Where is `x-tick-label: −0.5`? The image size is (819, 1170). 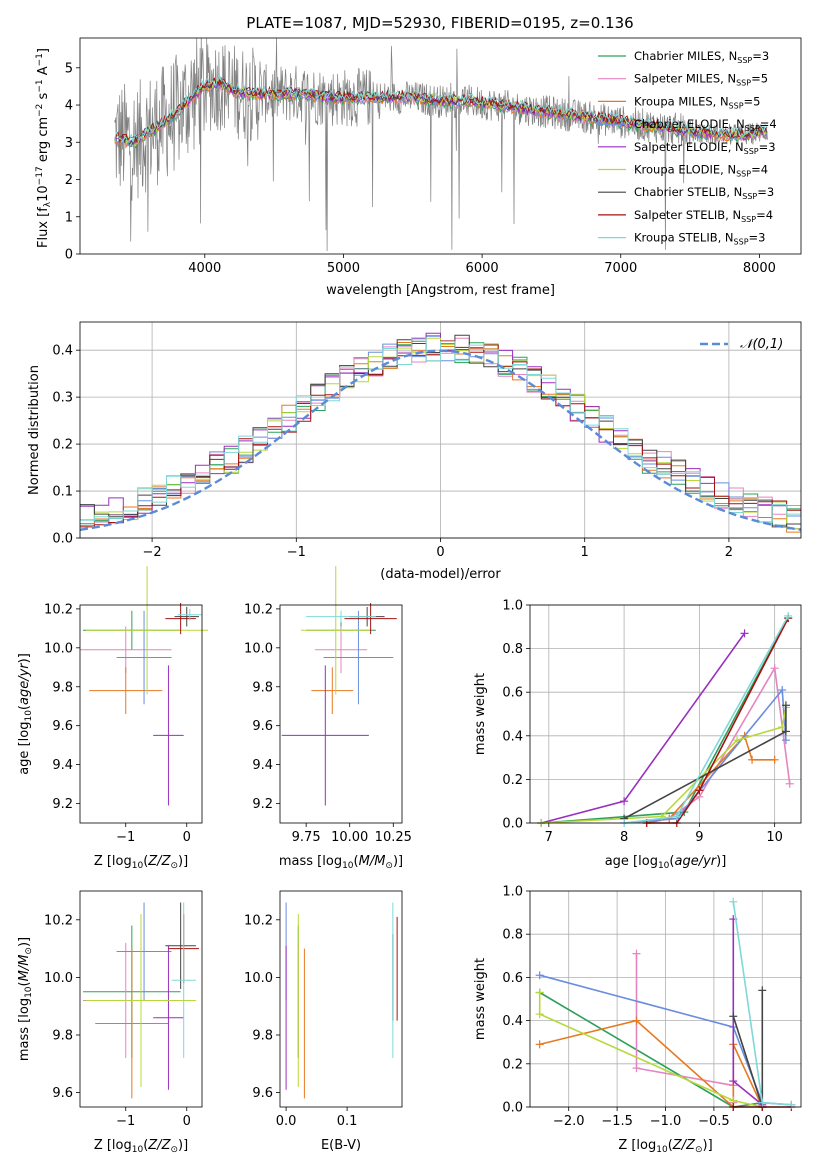
x-tick-label: −0.5 is located at coordinates (714, 1121).